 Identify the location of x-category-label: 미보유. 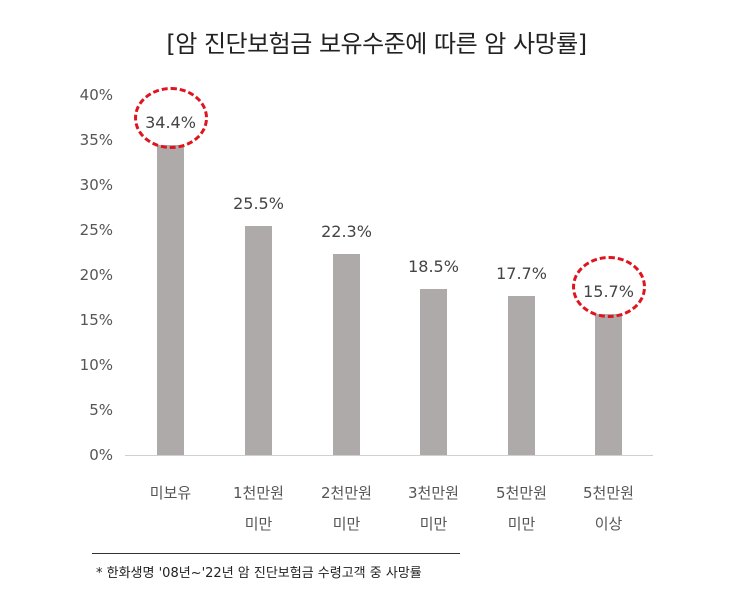
(170, 493).